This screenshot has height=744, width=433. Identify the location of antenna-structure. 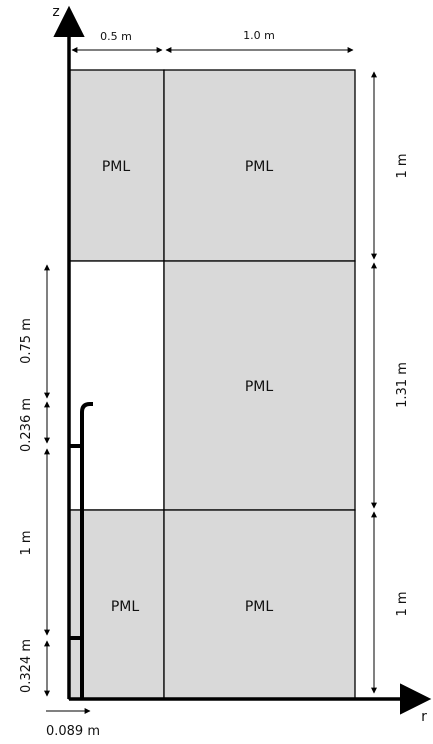
(86, 550).